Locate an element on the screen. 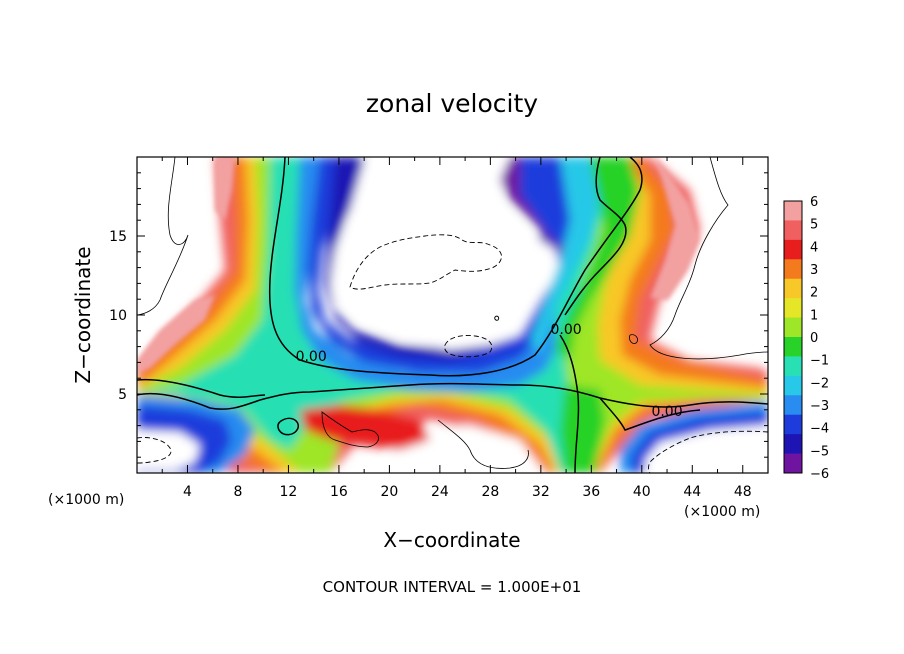  y-tick-label: 5 is located at coordinates (122, 395).